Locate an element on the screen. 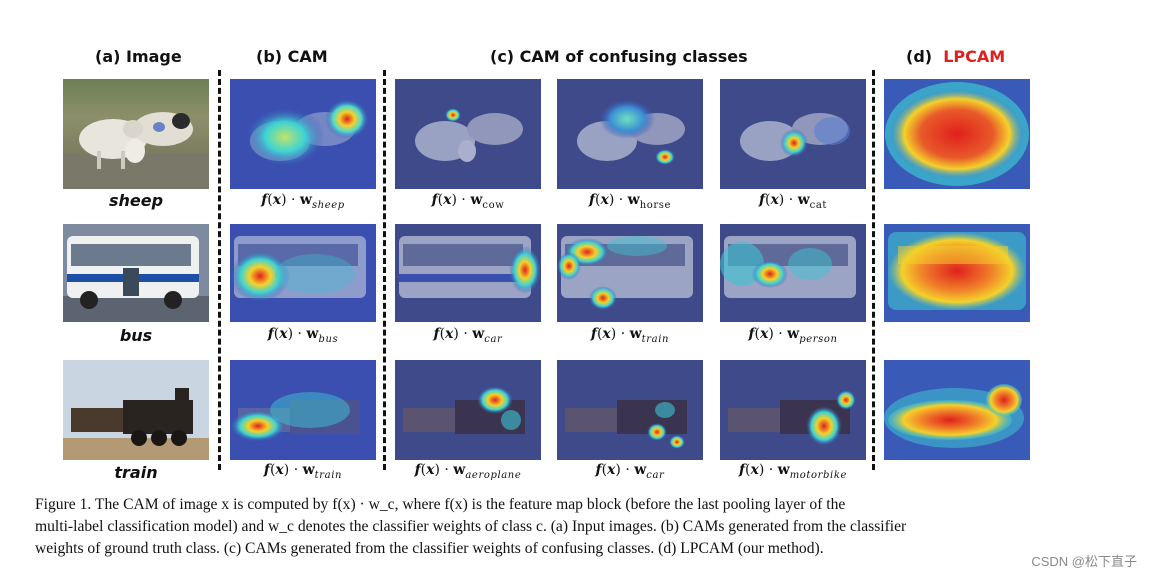  header-lpcam-name: LPCAM is located at coordinates (974, 56).